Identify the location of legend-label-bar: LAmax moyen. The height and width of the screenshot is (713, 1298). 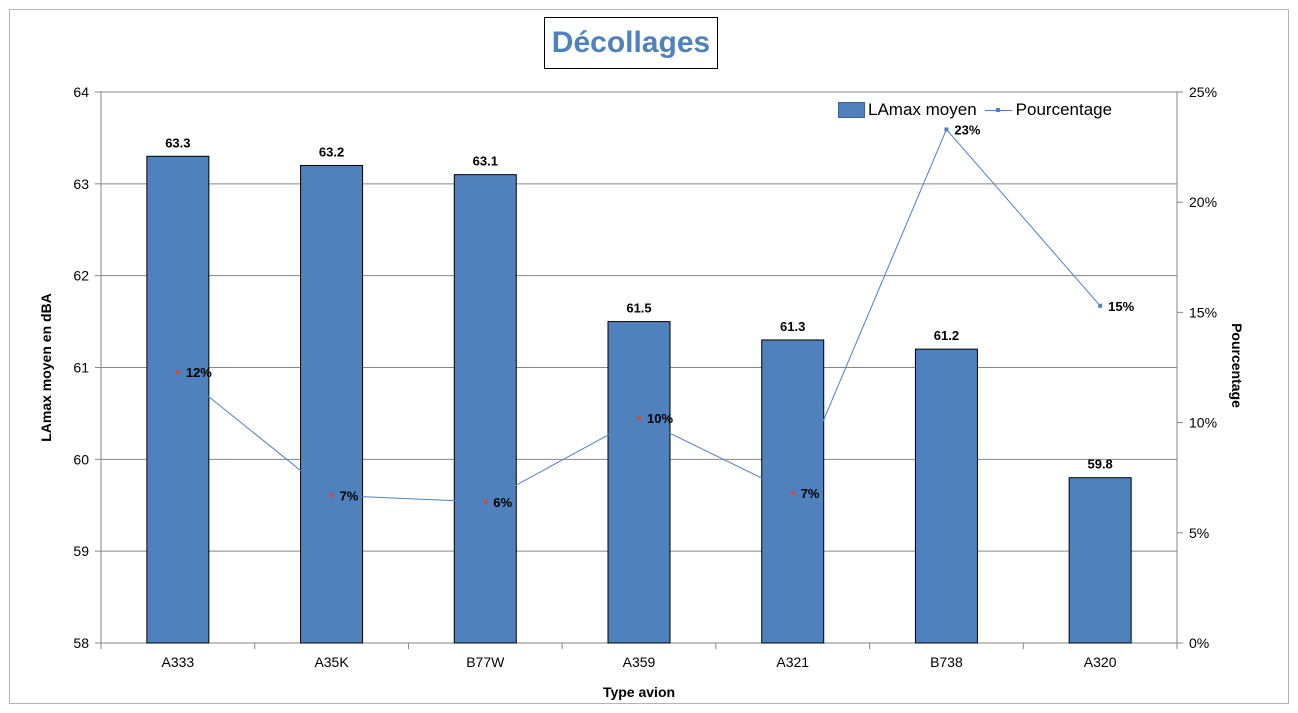
(922, 109).